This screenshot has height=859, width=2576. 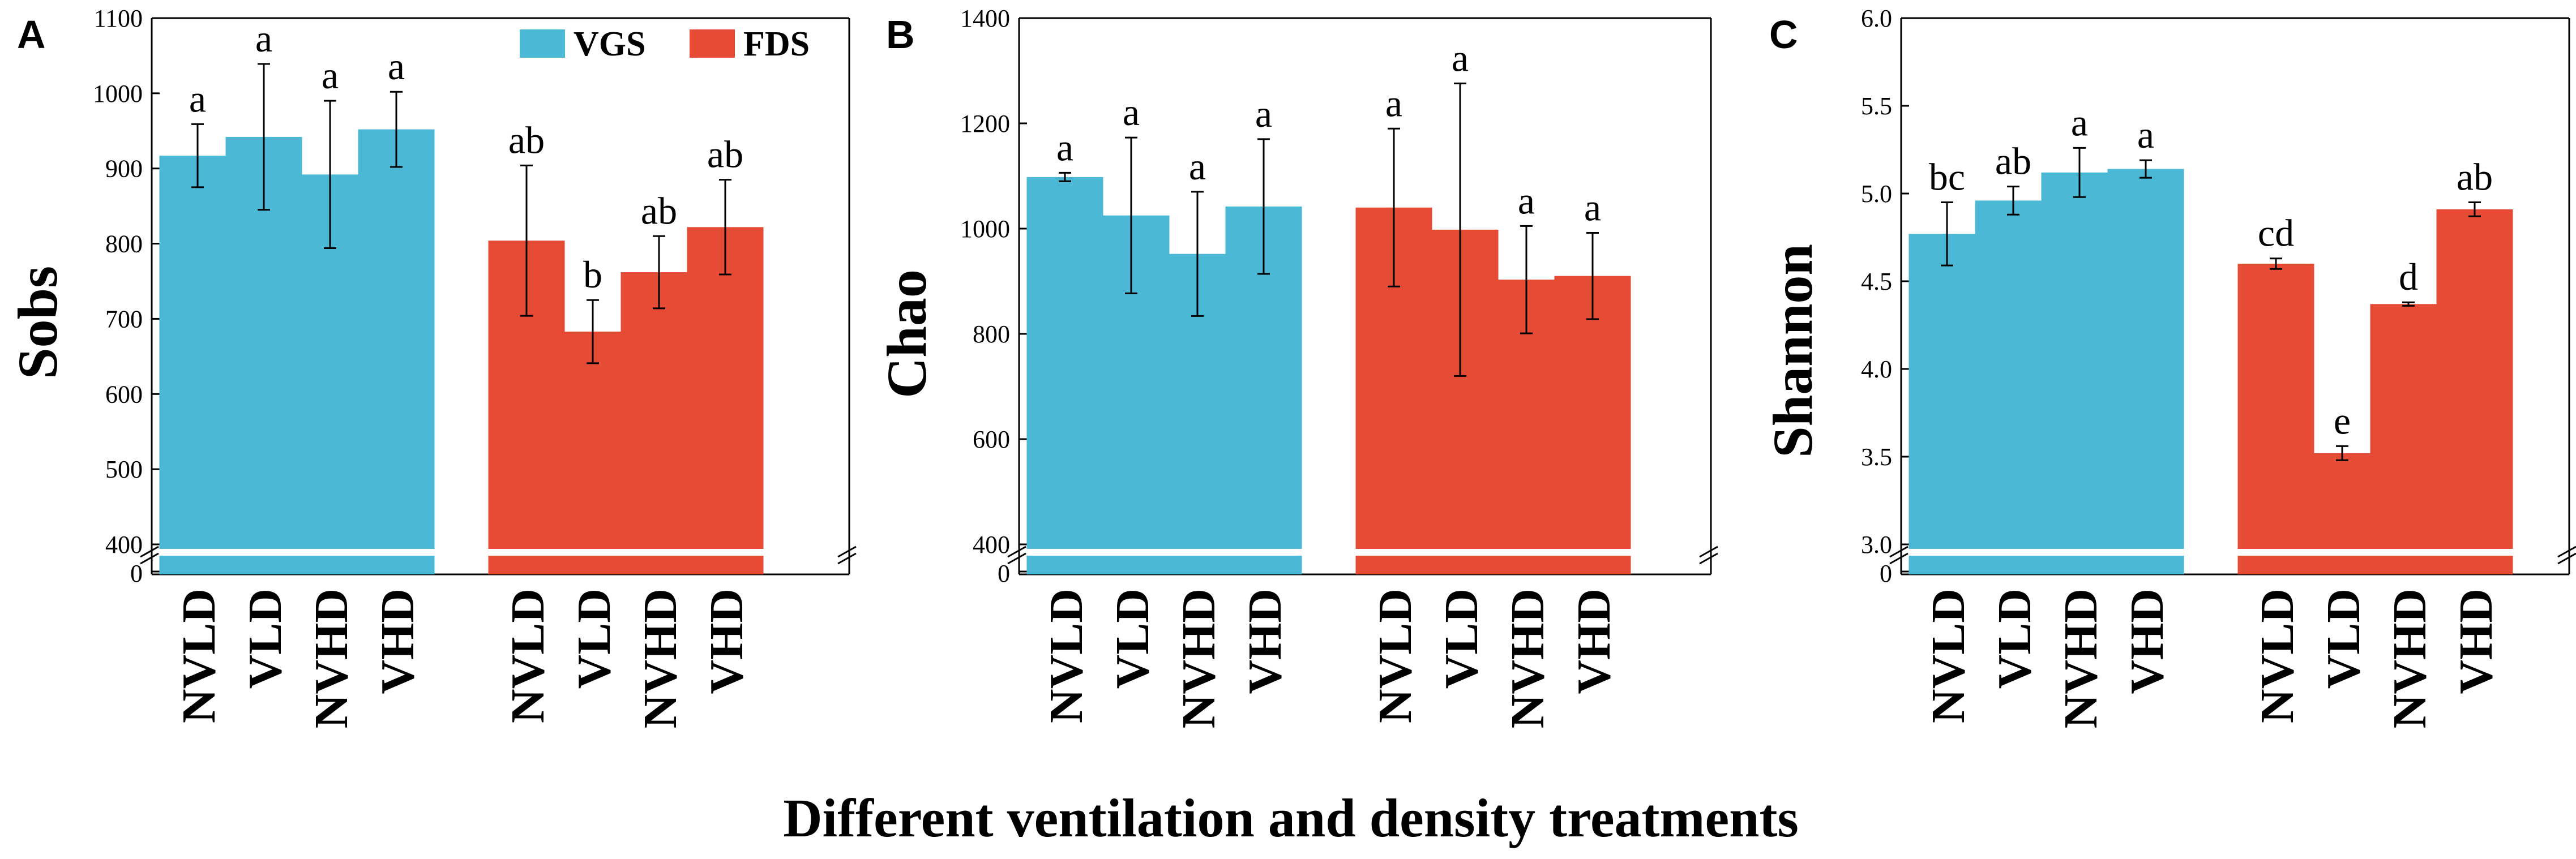 What do you see at coordinates (1876, 545) in the screenshot?
I see `y-tick-label: 3.0` at bounding box center [1876, 545].